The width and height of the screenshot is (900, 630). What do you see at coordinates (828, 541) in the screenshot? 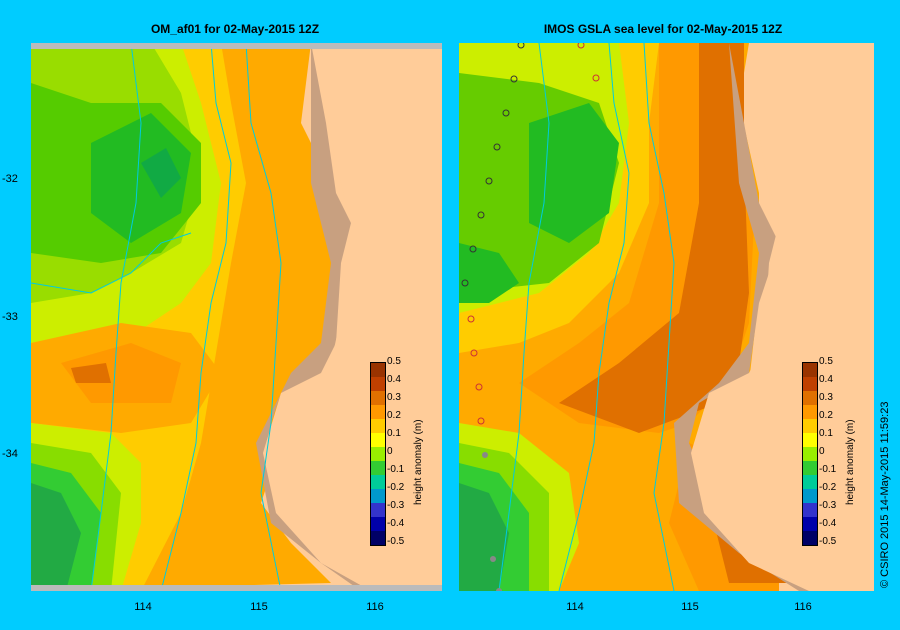
I see `right-cbar-tick: -0.5` at bounding box center [828, 541].